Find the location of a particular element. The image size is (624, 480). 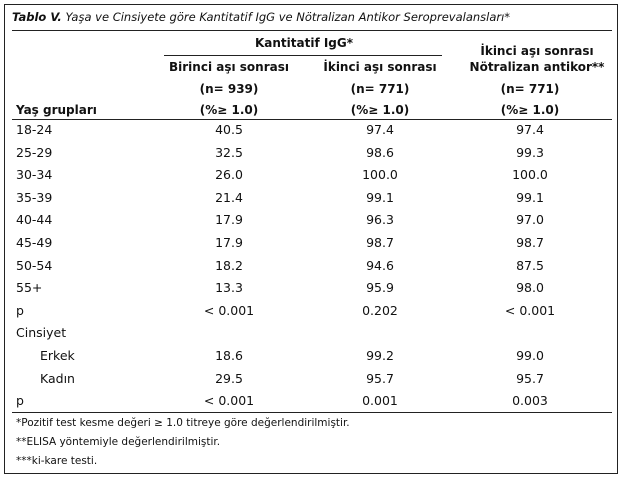

header-col4-line1: İkinci aşı sonrası is located at coordinates (537, 51).